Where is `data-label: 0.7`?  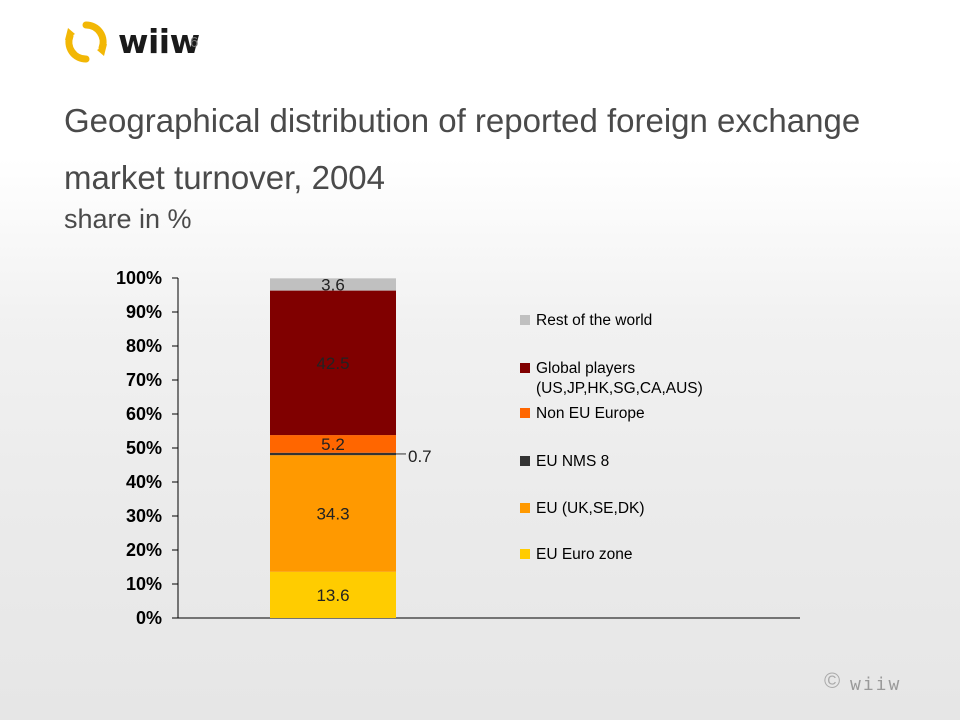
data-label: 0.7 is located at coordinates (420, 456).